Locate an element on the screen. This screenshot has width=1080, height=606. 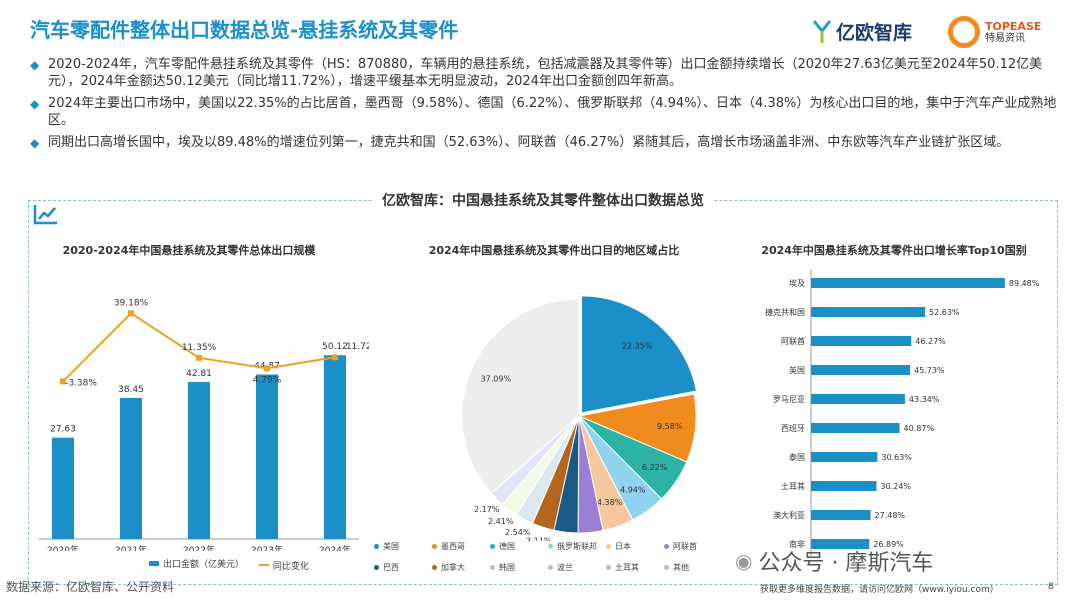
yoy-value-label: 4.79% is located at coordinates (267, 380).